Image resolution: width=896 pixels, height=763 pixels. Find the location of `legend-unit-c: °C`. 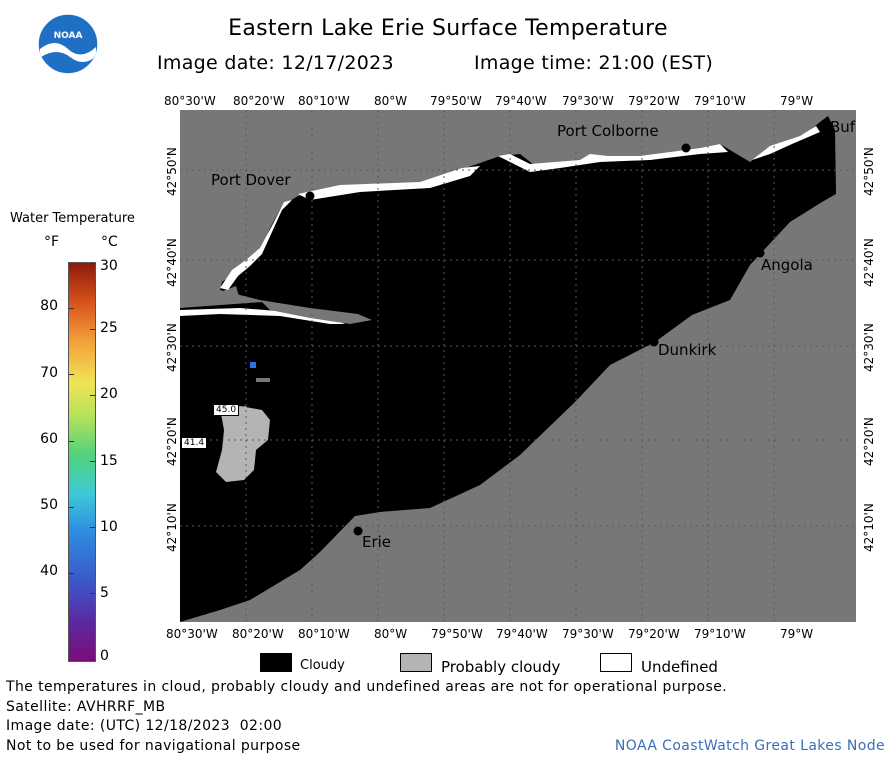

legend-unit-c: °C is located at coordinates (109, 242).